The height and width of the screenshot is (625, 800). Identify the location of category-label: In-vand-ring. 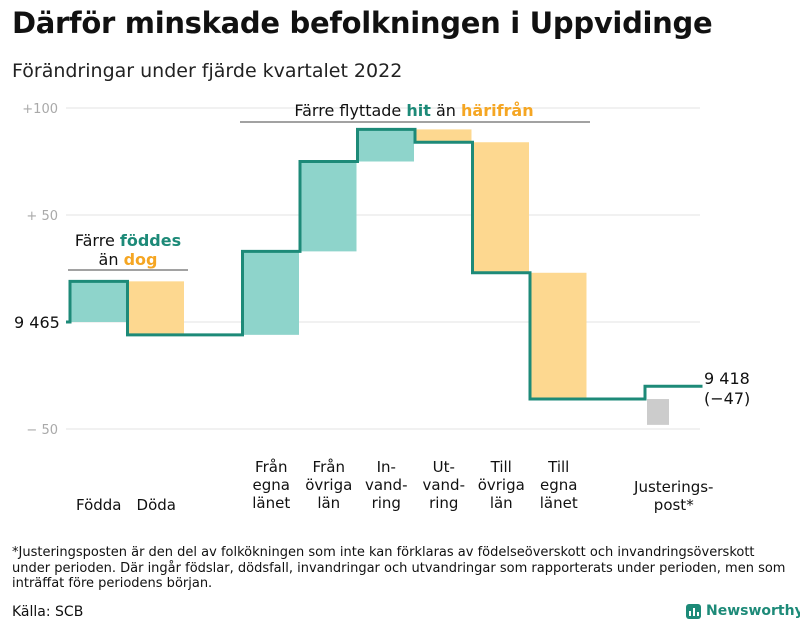
(386, 485).